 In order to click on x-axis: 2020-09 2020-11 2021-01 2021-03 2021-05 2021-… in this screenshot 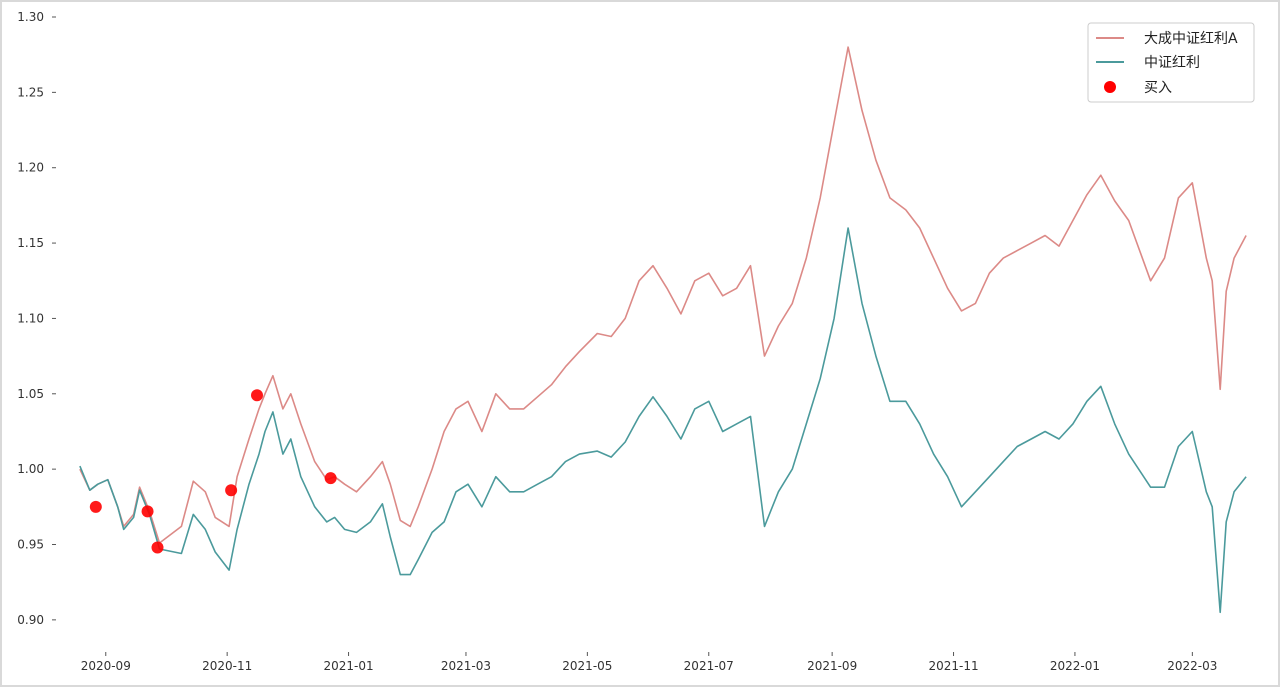, I will do `click(649, 662)`.